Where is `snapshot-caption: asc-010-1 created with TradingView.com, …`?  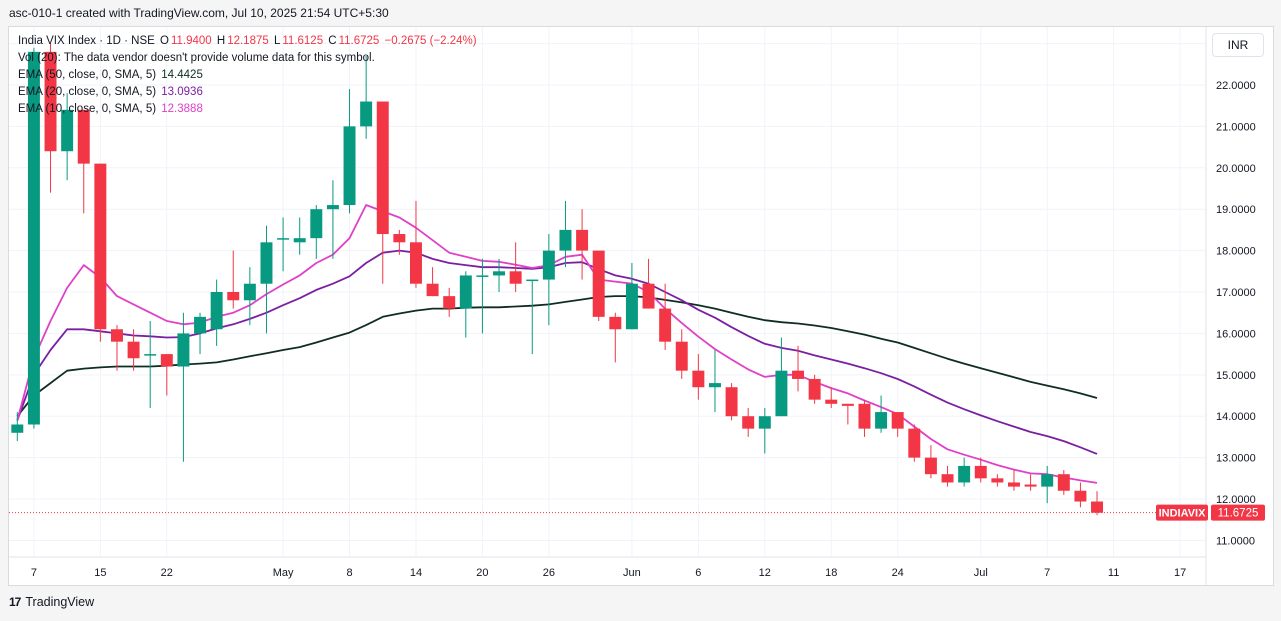 snapshot-caption: asc-010-1 created with TradingView.com, … is located at coordinates (199, 13).